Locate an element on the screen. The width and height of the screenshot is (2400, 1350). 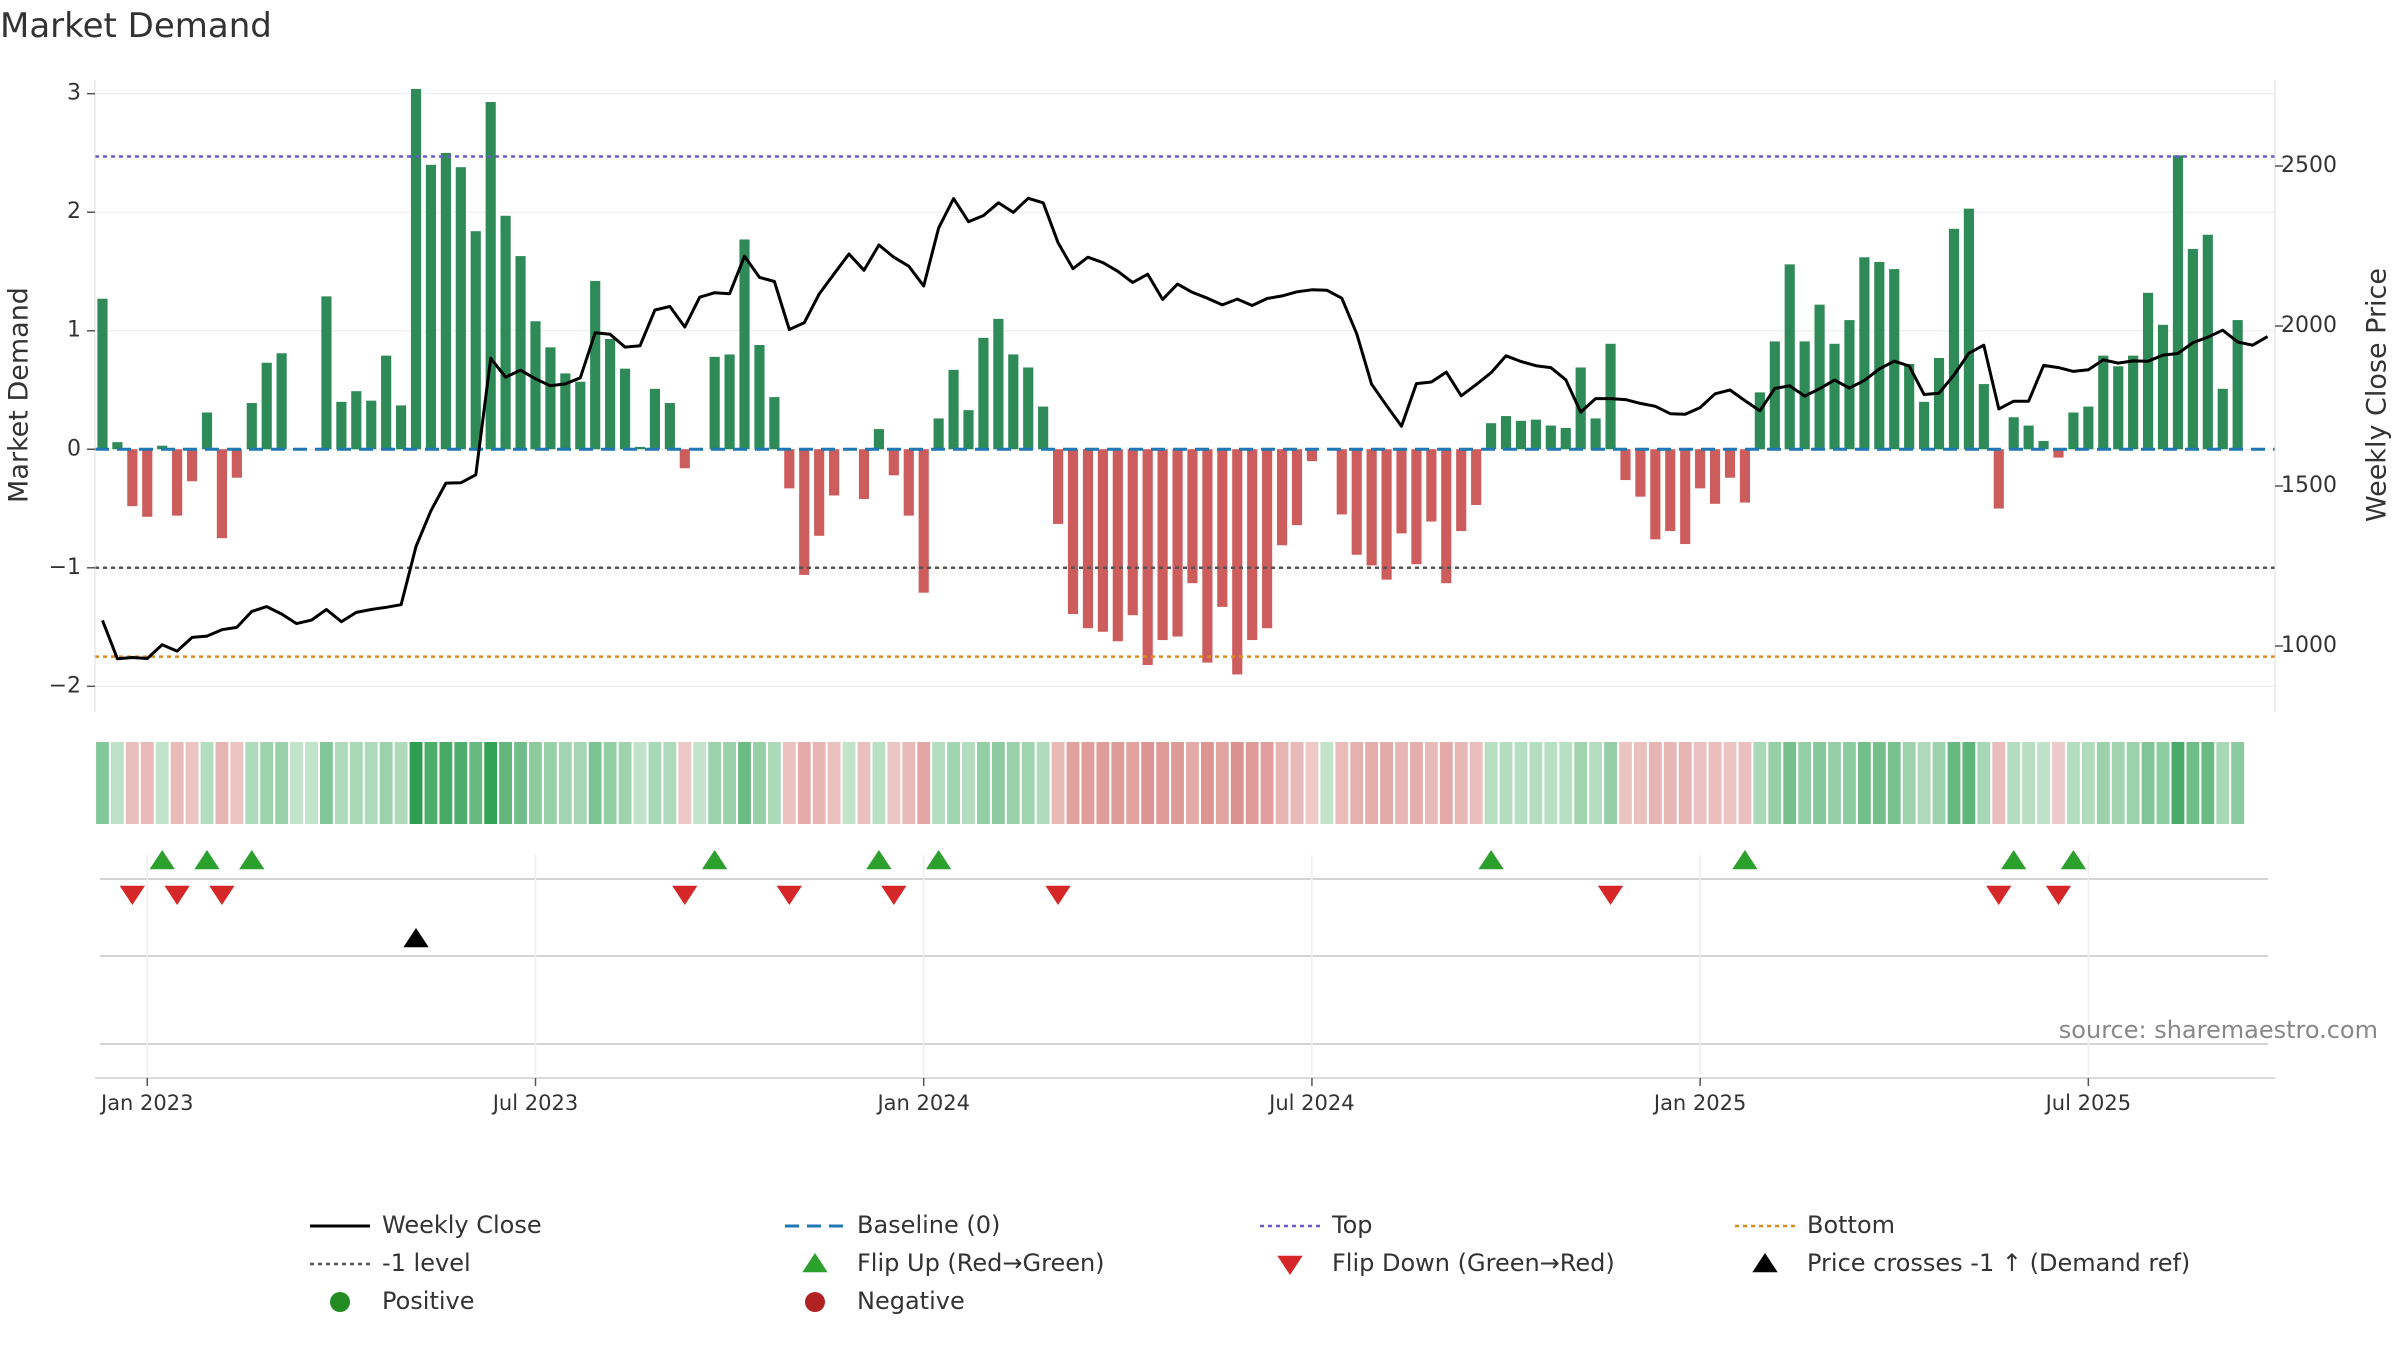
legend-label-flip-down: Flip Down (Green→Red) is located at coordinates (1473, 1263).